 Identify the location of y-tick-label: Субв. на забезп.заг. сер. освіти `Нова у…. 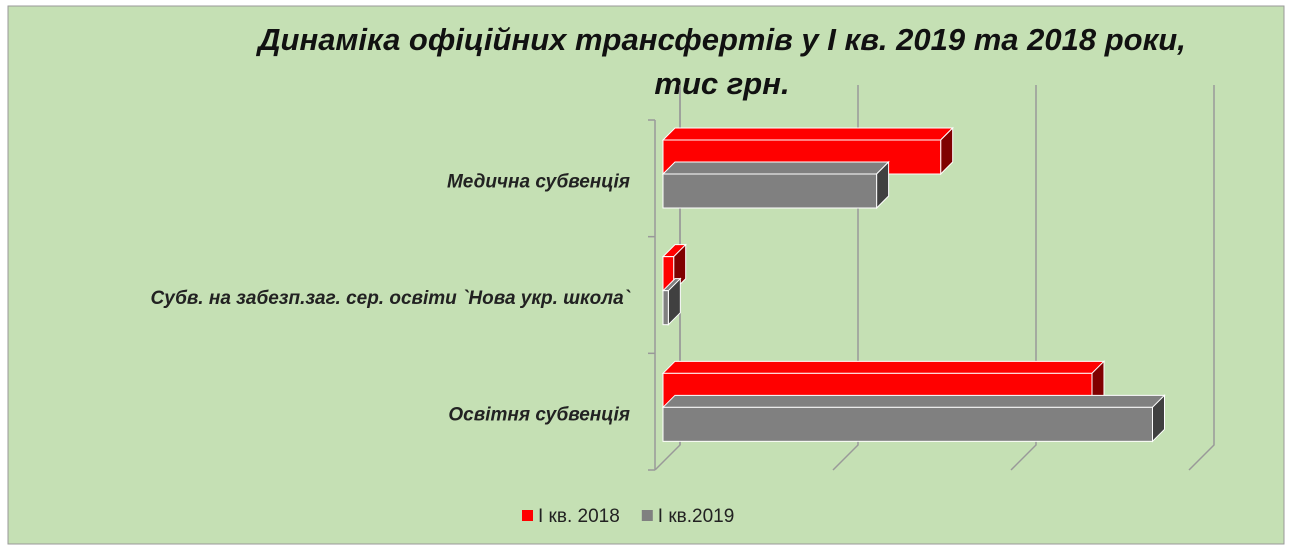
(391, 298).